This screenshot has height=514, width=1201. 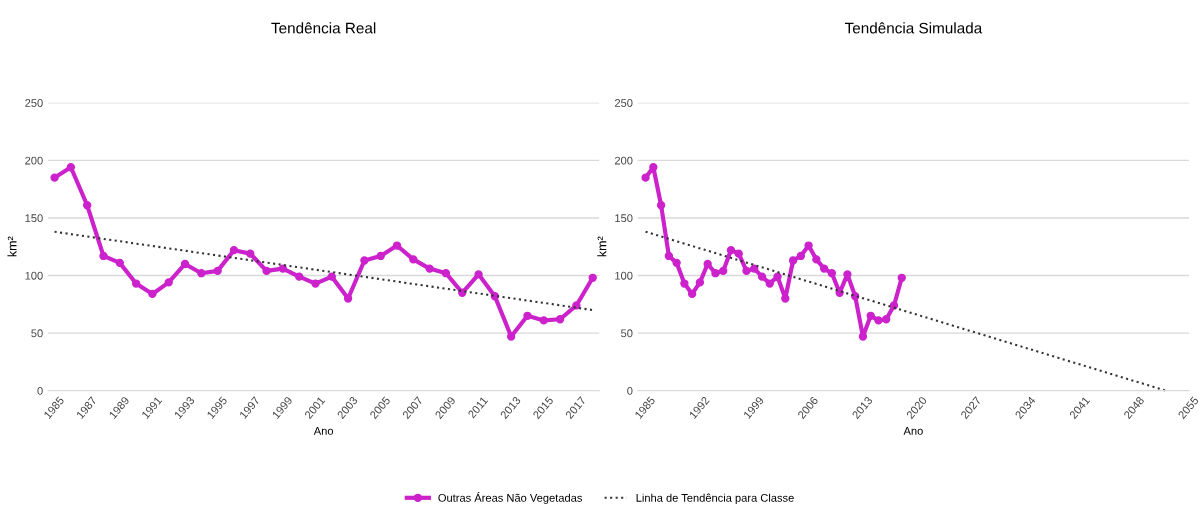 I want to click on legend-label: Linha de Tendência para Classe, so click(x=715, y=498).